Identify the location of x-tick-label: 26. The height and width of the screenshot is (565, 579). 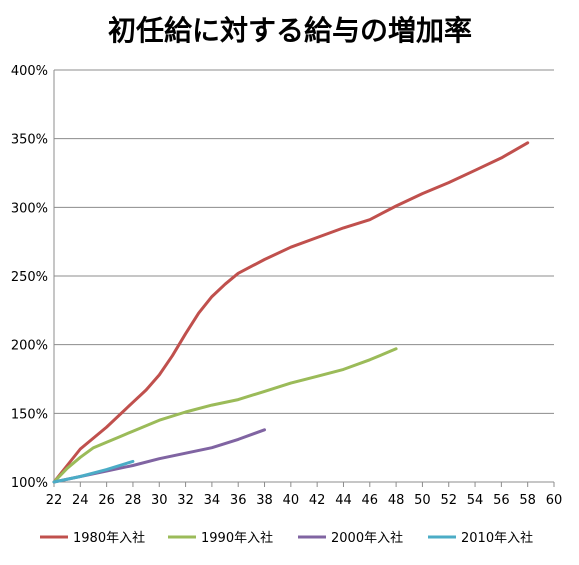
(106, 500).